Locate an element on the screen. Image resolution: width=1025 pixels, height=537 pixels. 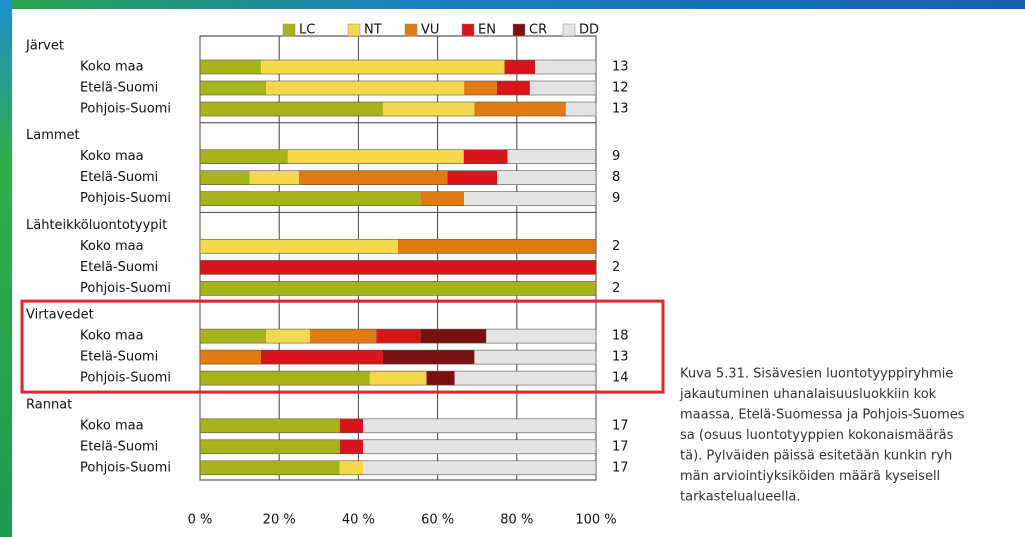
legend-label: CR is located at coordinates (538, 30).